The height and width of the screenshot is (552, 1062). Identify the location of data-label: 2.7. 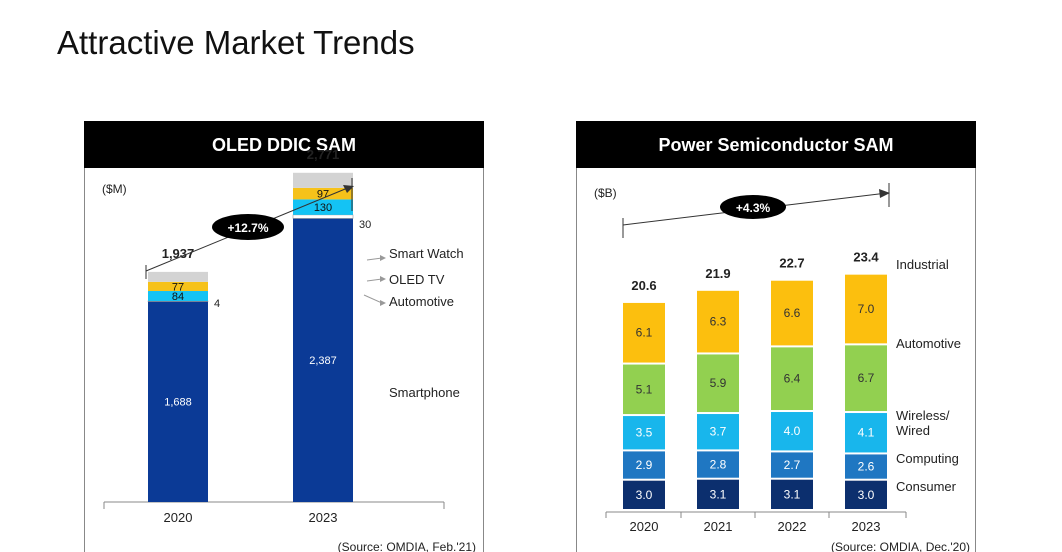
(792, 465).